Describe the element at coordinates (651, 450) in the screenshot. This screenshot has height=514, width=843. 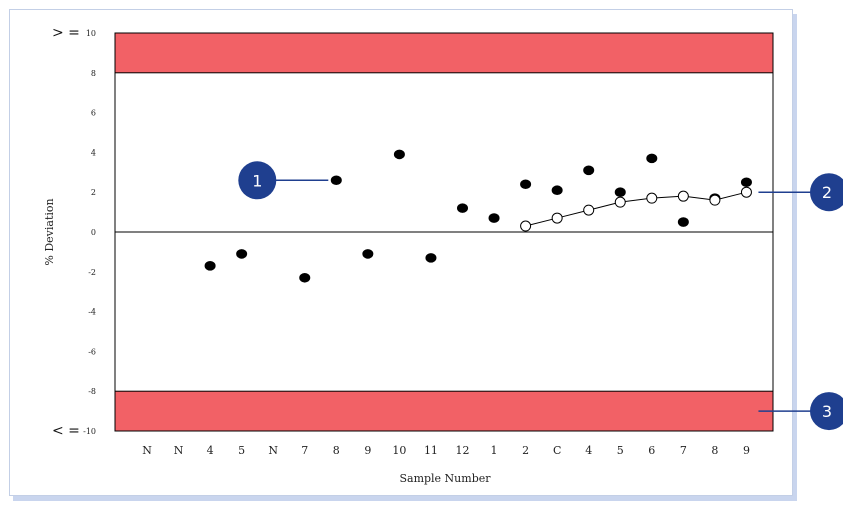
I see `x-tick-label: 6` at that location.